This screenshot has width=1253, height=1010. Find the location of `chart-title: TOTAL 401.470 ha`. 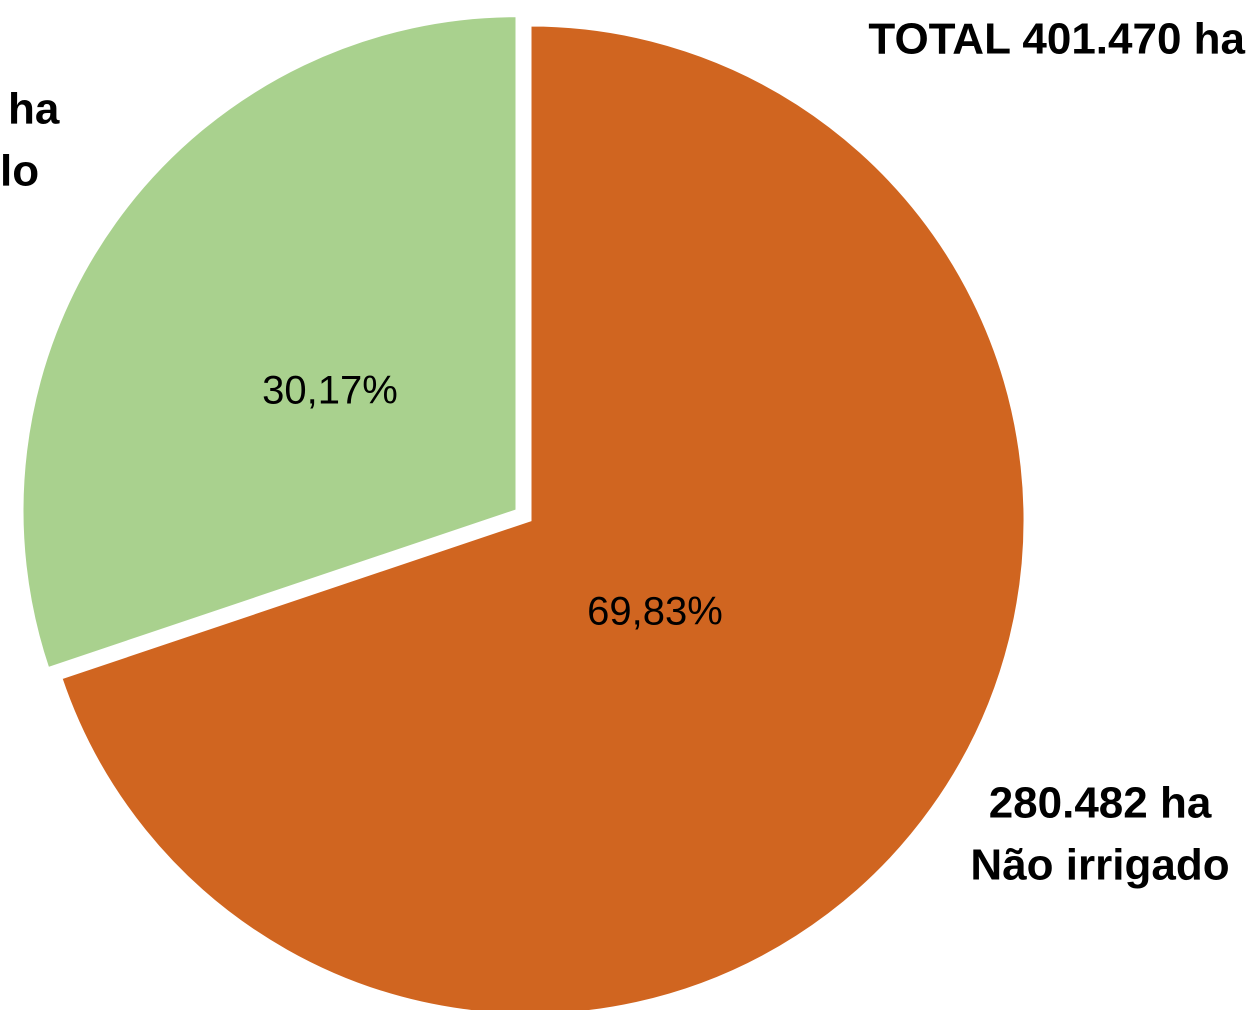

chart-title: TOTAL 401.470 ha is located at coordinates (1056, 39).